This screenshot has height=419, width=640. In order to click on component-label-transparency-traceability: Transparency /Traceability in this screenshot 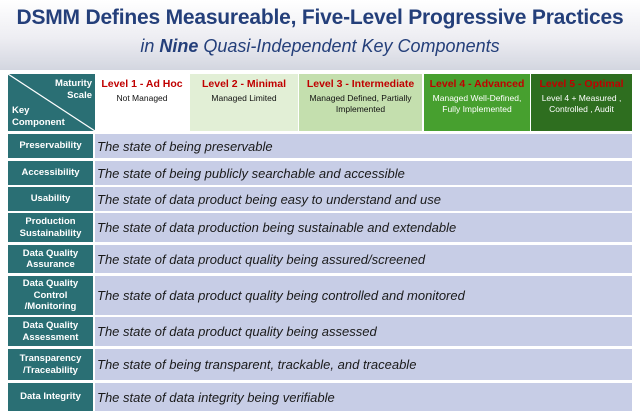, I will do `click(50, 364)`.